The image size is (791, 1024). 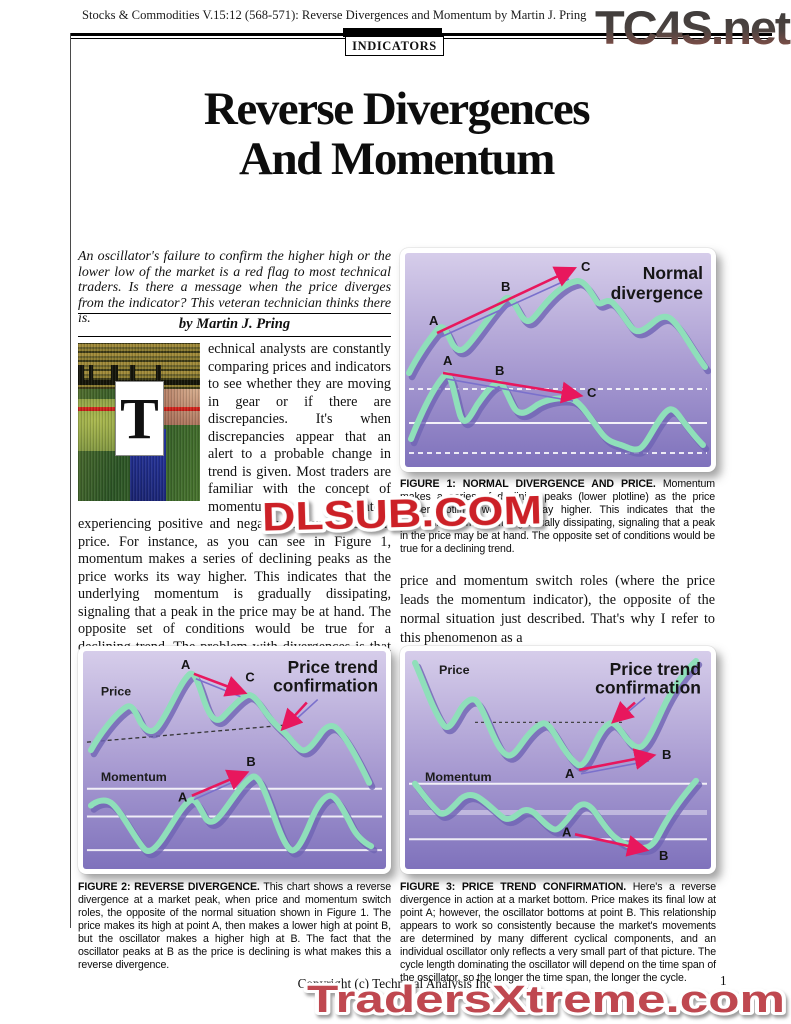 What do you see at coordinates (592, 392) in the screenshot?
I see `fig1-mom-label-c: C` at bounding box center [592, 392].